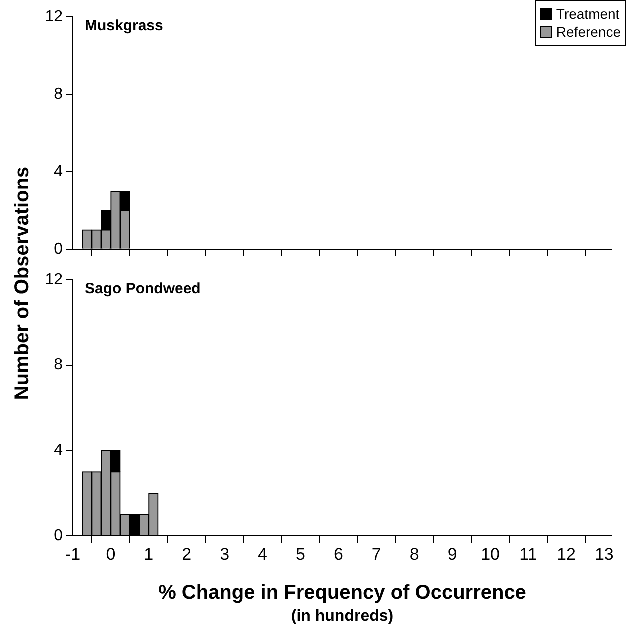 The image size is (626, 642). Describe the element at coordinates (23, 284) in the screenshot. I see `y-axis-title: Number of Observations` at that location.